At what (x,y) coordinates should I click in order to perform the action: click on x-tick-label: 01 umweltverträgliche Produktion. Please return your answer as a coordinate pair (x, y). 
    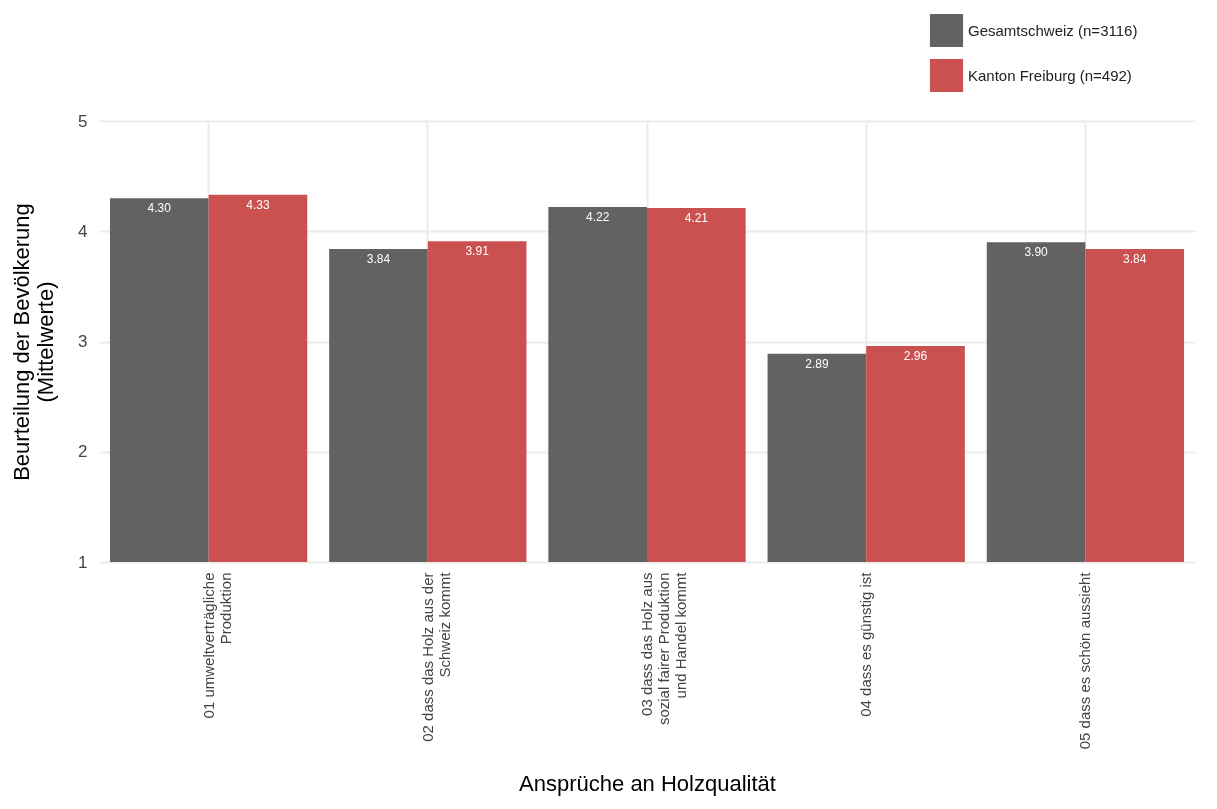
    Looking at the image, I should click on (216, 645).